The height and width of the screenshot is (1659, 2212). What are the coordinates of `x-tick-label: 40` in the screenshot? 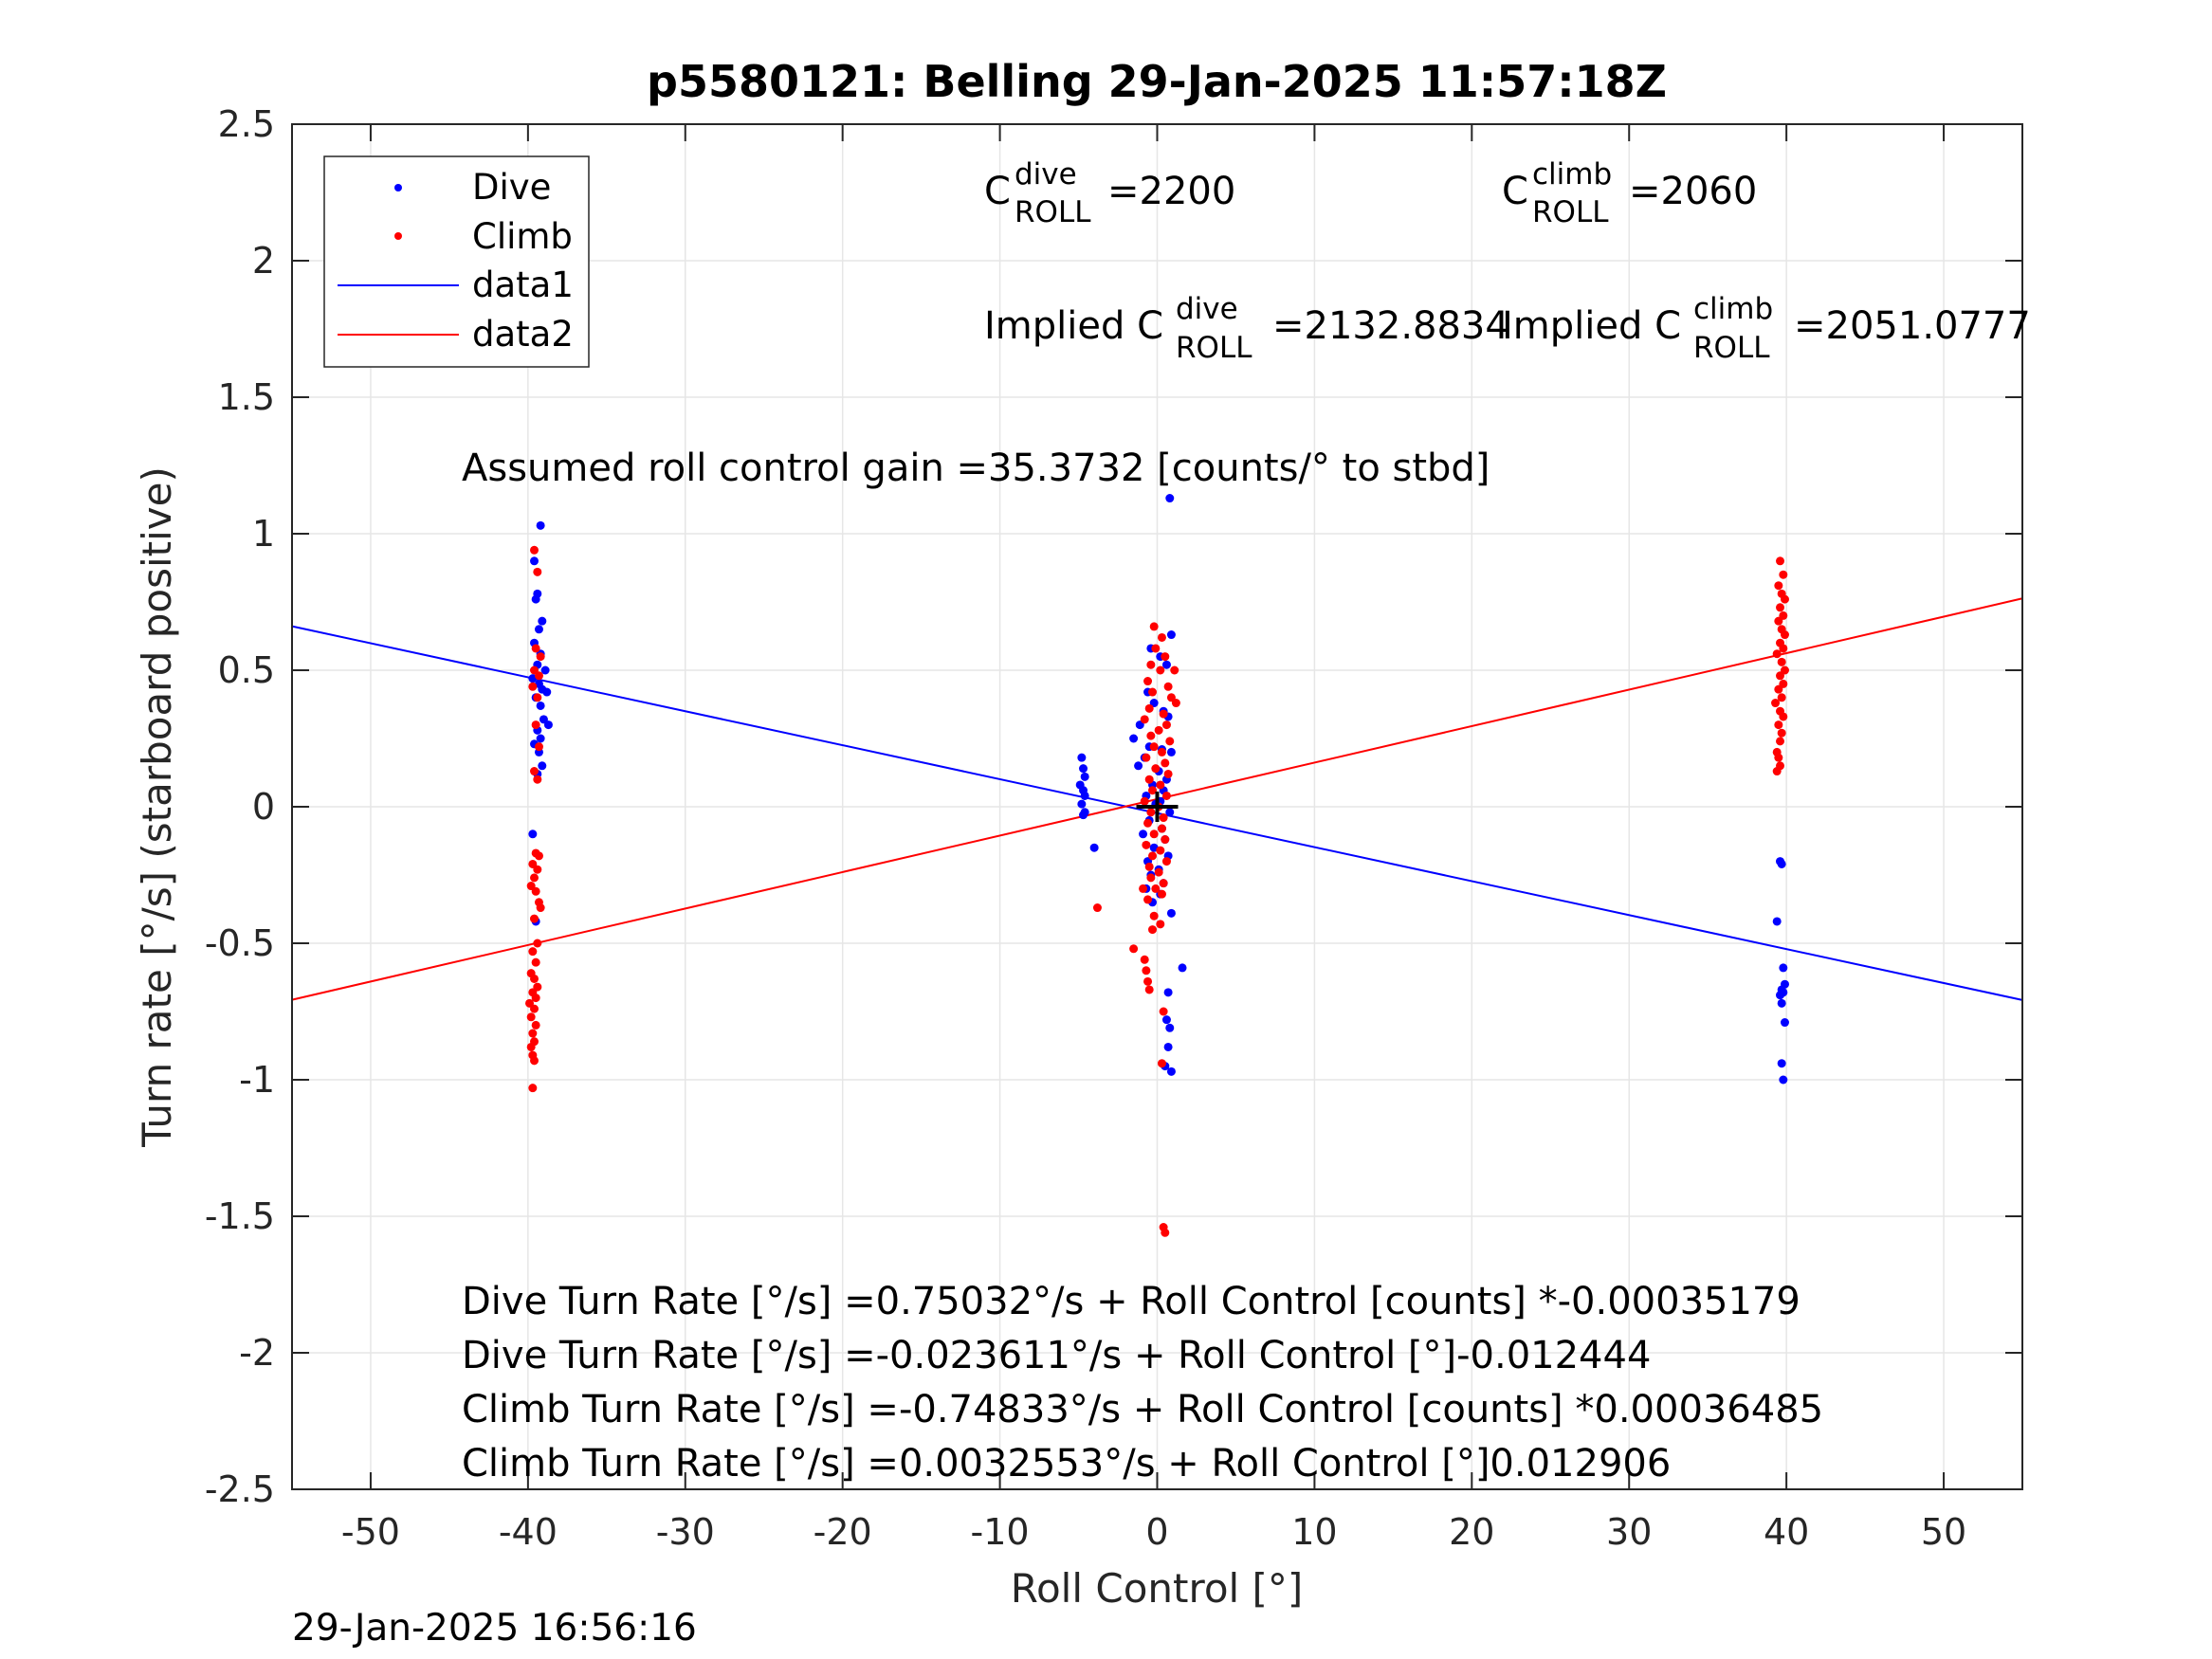 It's located at (1786, 1532).